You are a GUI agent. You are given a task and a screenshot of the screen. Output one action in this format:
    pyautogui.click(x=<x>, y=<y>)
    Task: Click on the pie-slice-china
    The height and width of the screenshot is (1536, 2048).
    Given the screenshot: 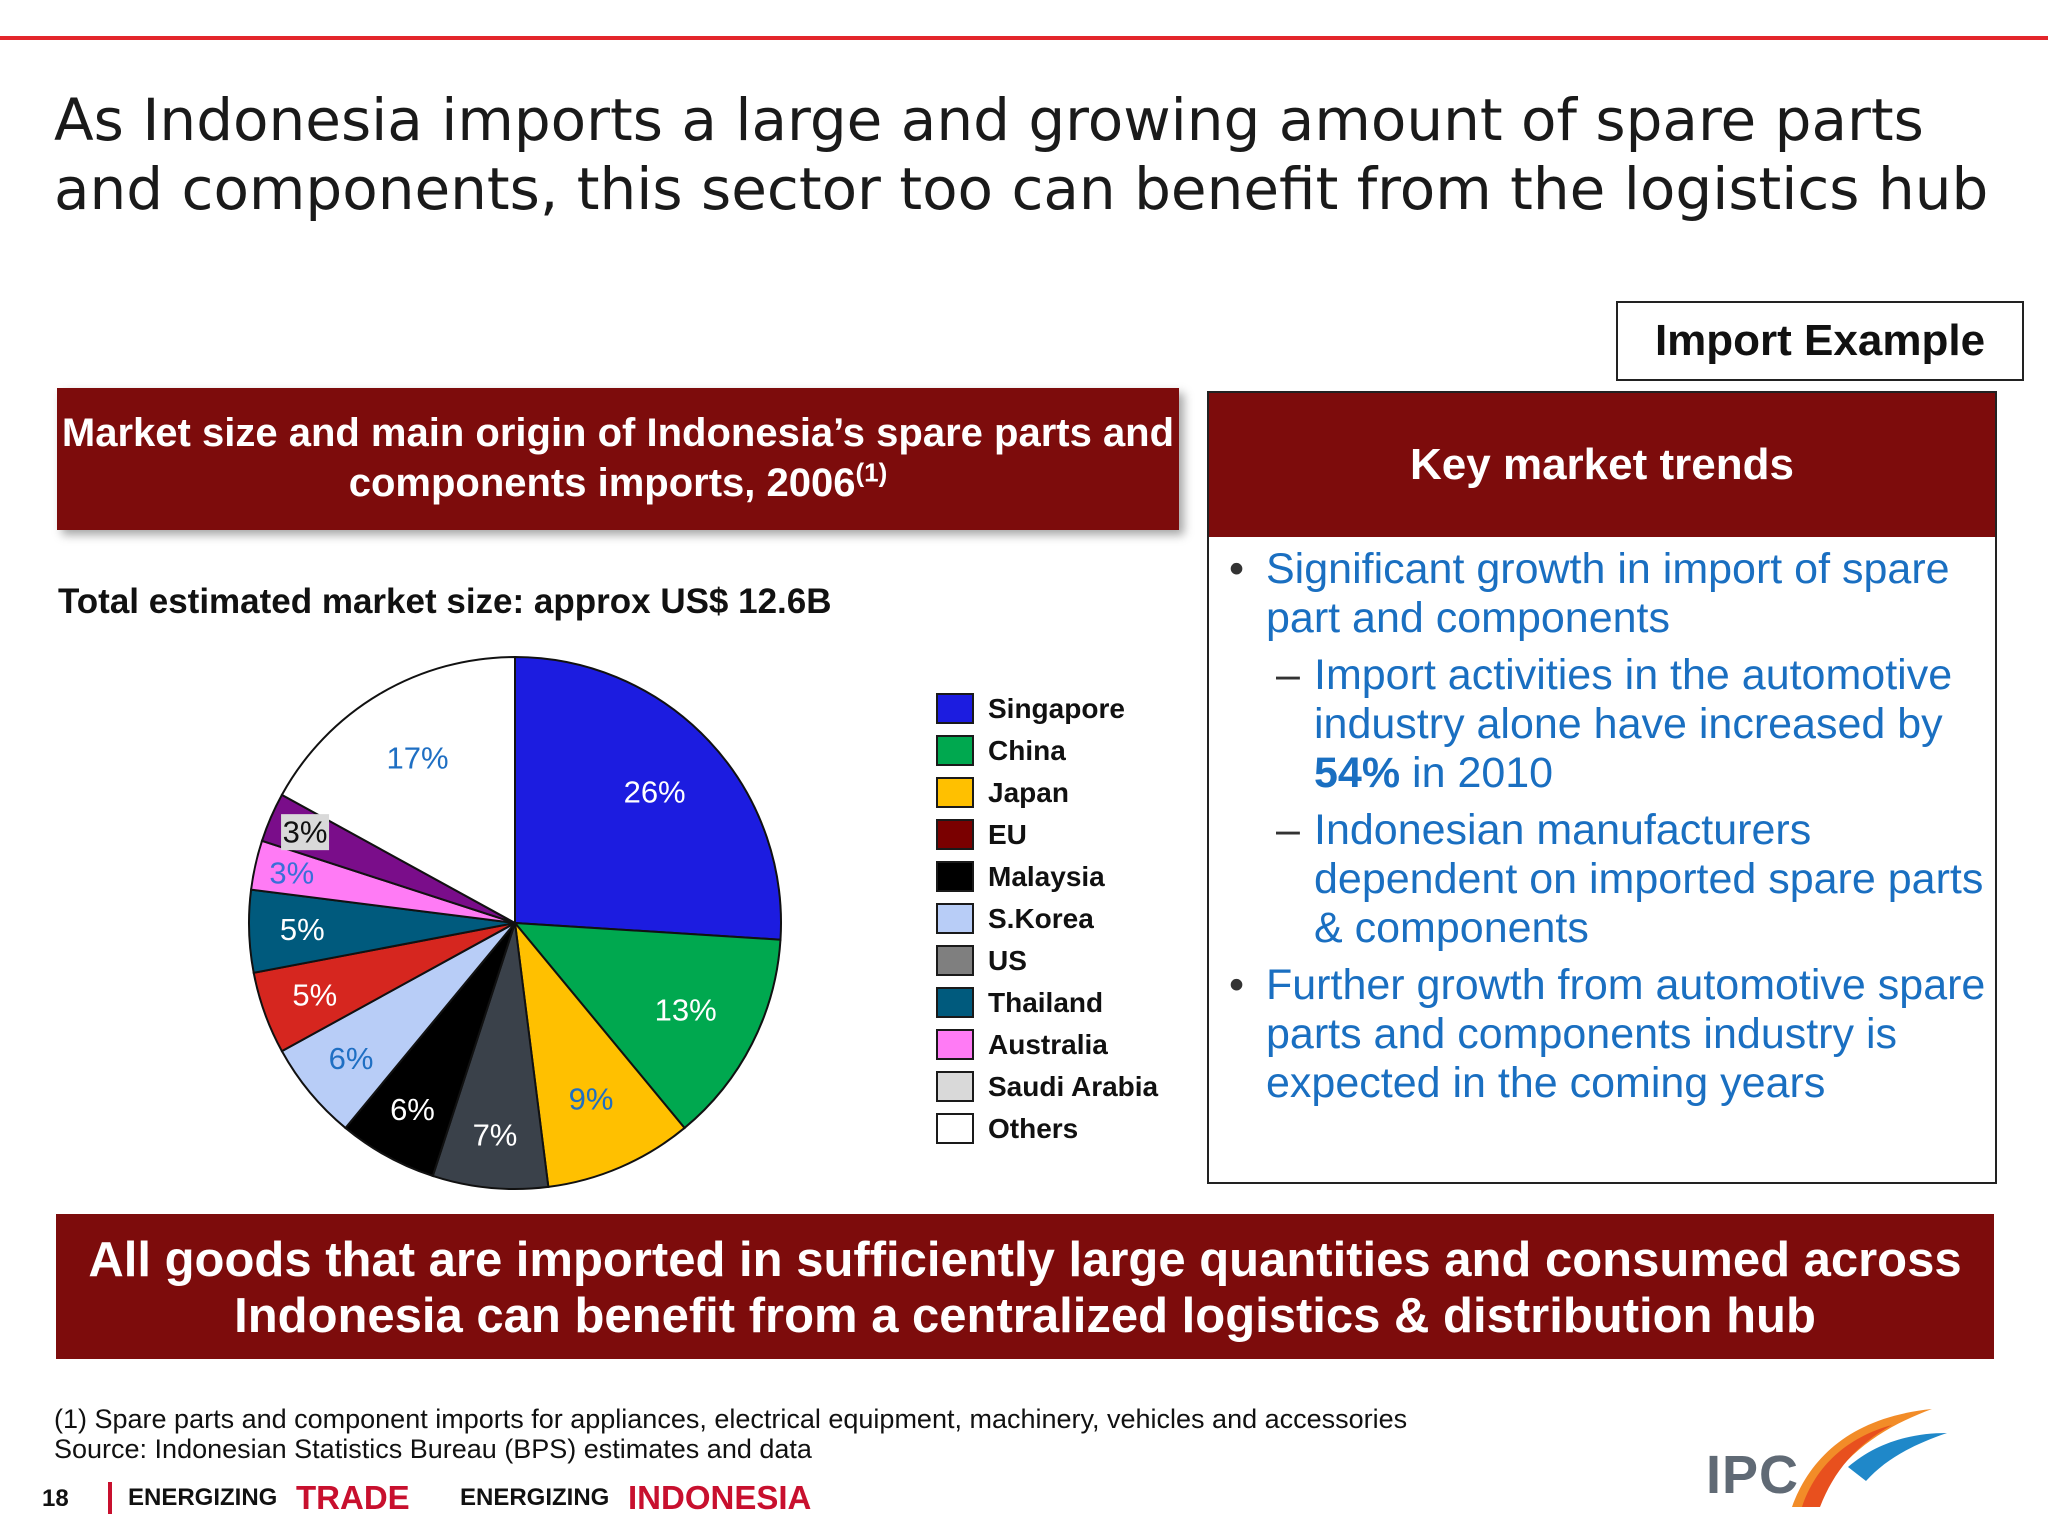 What is the action you would take?
    pyautogui.click(x=647, y=1025)
    